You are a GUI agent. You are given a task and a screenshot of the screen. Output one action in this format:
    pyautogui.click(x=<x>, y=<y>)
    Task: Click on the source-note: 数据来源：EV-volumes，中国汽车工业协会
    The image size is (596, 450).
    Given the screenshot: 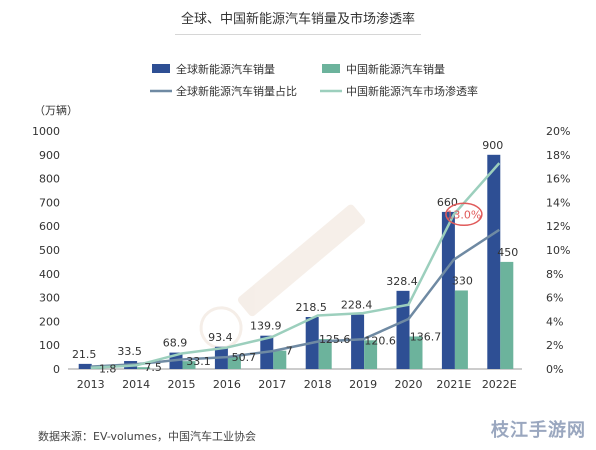 What is the action you would take?
    pyautogui.click(x=147, y=436)
    